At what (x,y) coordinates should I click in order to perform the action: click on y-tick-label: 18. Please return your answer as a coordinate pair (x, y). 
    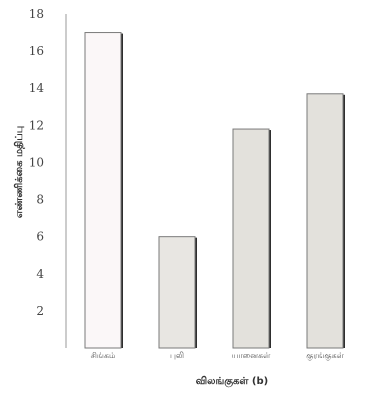
    Looking at the image, I should click on (36, 14).